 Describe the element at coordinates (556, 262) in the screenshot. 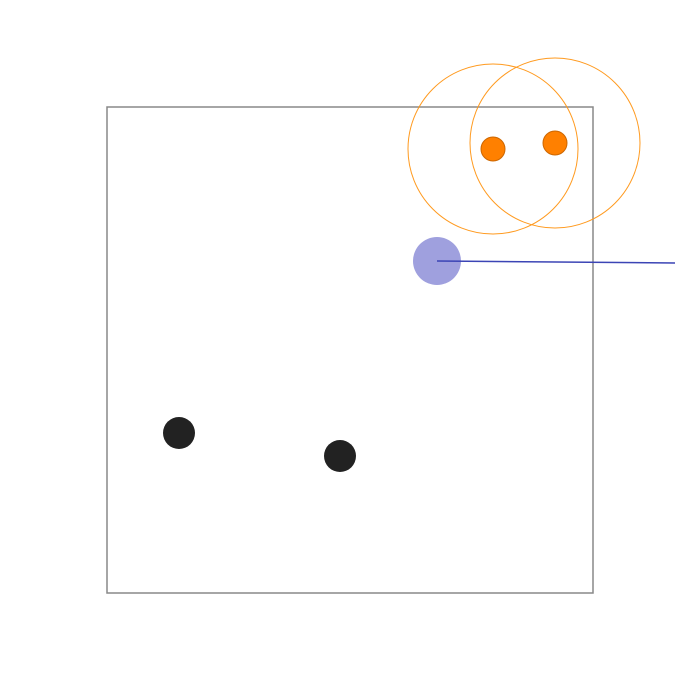

I see `player-aim-line` at that location.